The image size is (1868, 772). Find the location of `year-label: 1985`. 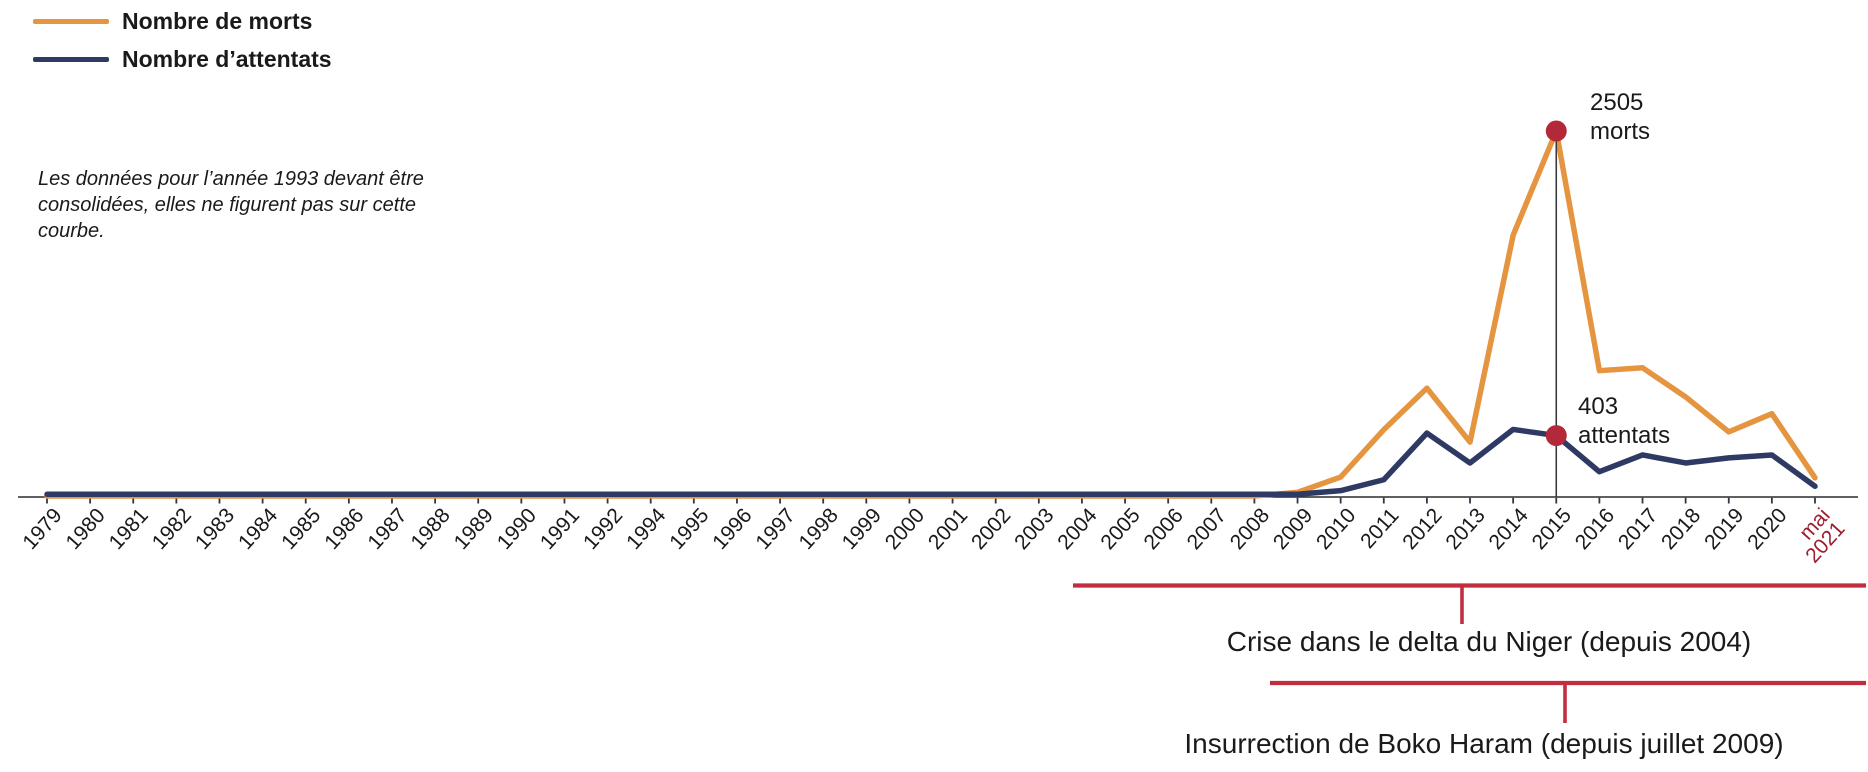

year-label: 1985 is located at coordinates (301, 529).